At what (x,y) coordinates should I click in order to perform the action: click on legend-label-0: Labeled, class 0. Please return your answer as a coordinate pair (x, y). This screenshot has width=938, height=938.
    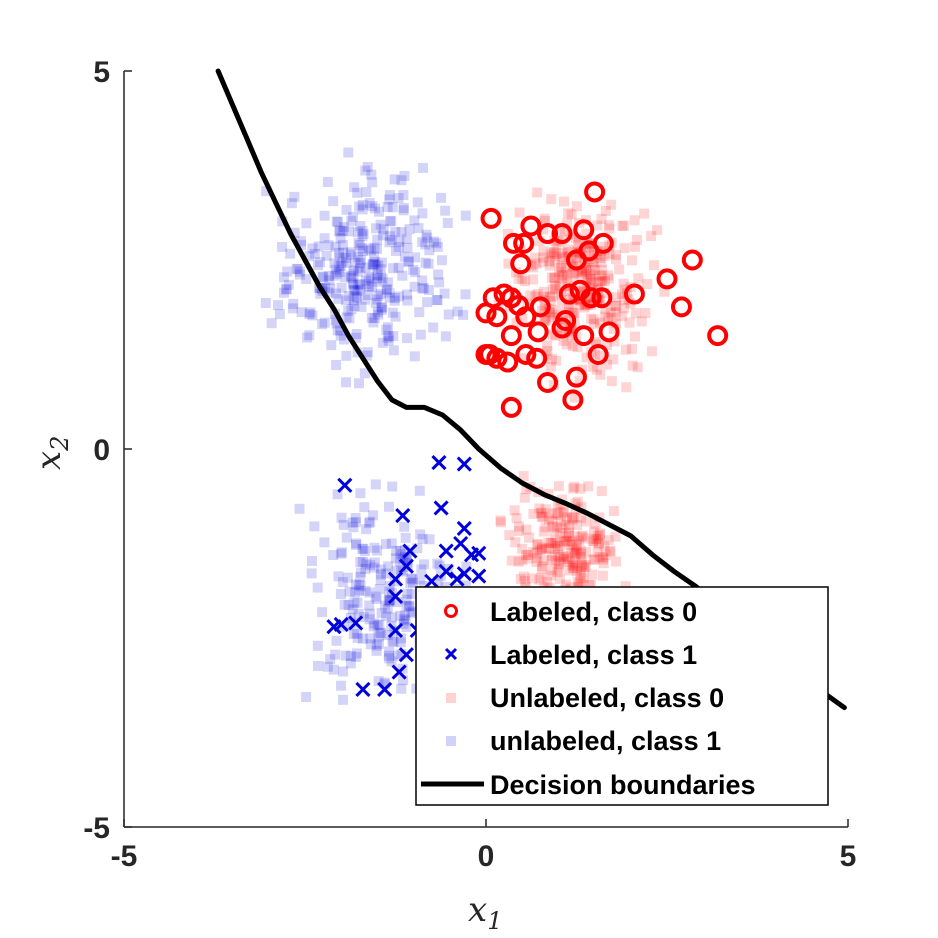
    Looking at the image, I should click on (593, 612).